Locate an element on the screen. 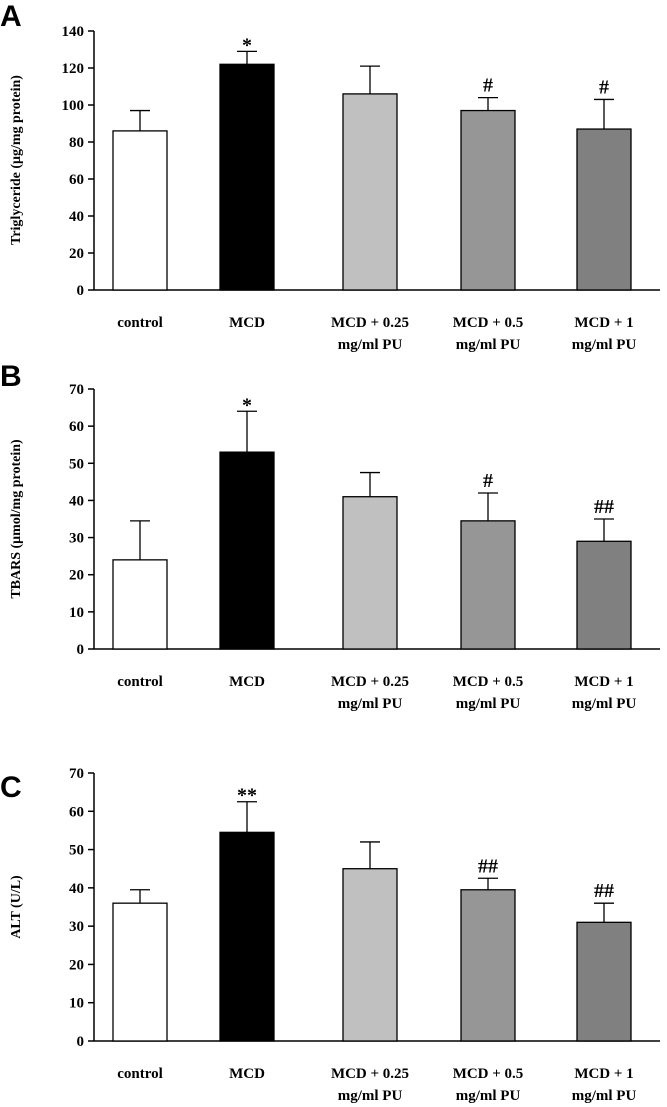  panel-letter: C is located at coordinates (11, 787).